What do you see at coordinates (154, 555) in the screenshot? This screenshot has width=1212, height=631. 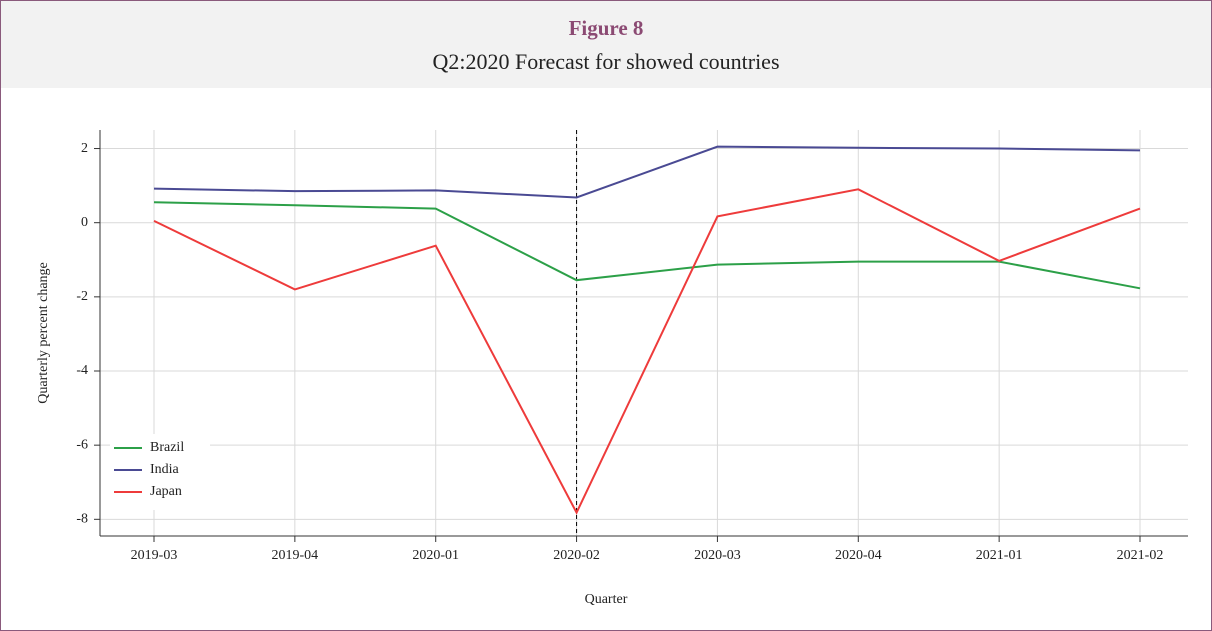 I see `x-tick-label: 2019-03` at bounding box center [154, 555].